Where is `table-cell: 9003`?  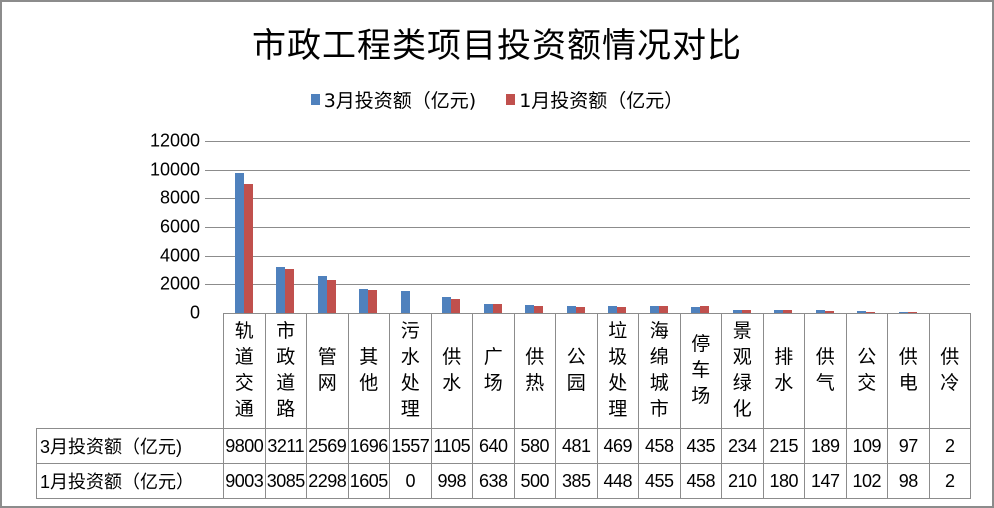
table-cell: 9003 is located at coordinates (244, 481).